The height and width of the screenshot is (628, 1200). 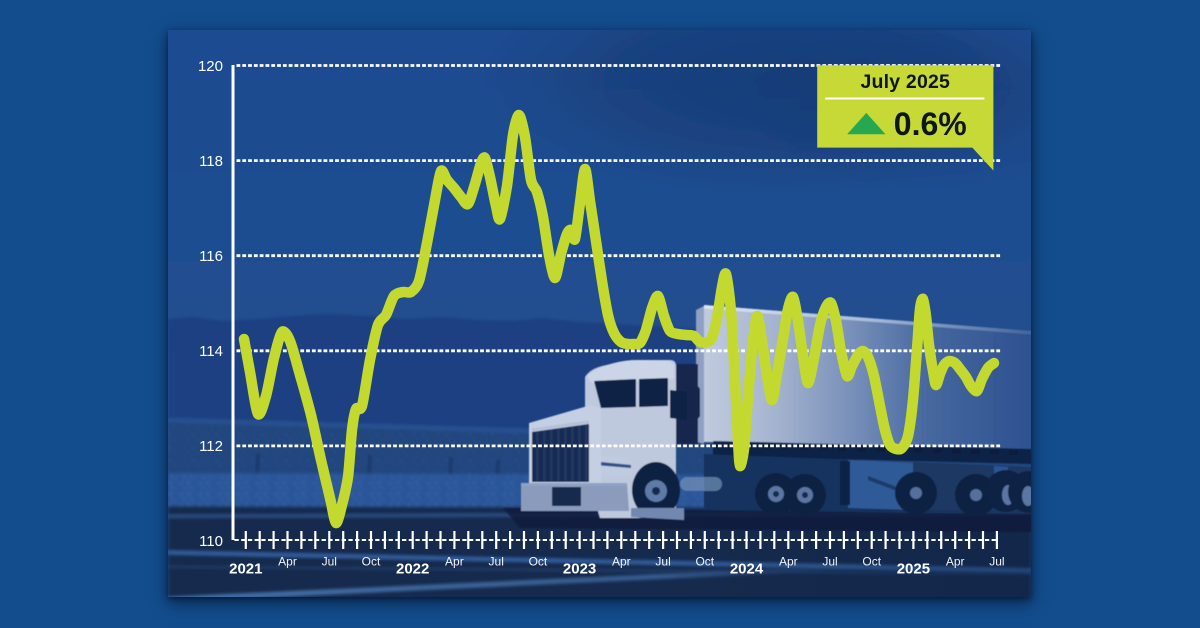 I want to click on svg-text: 2022, so click(x=412, y=569).